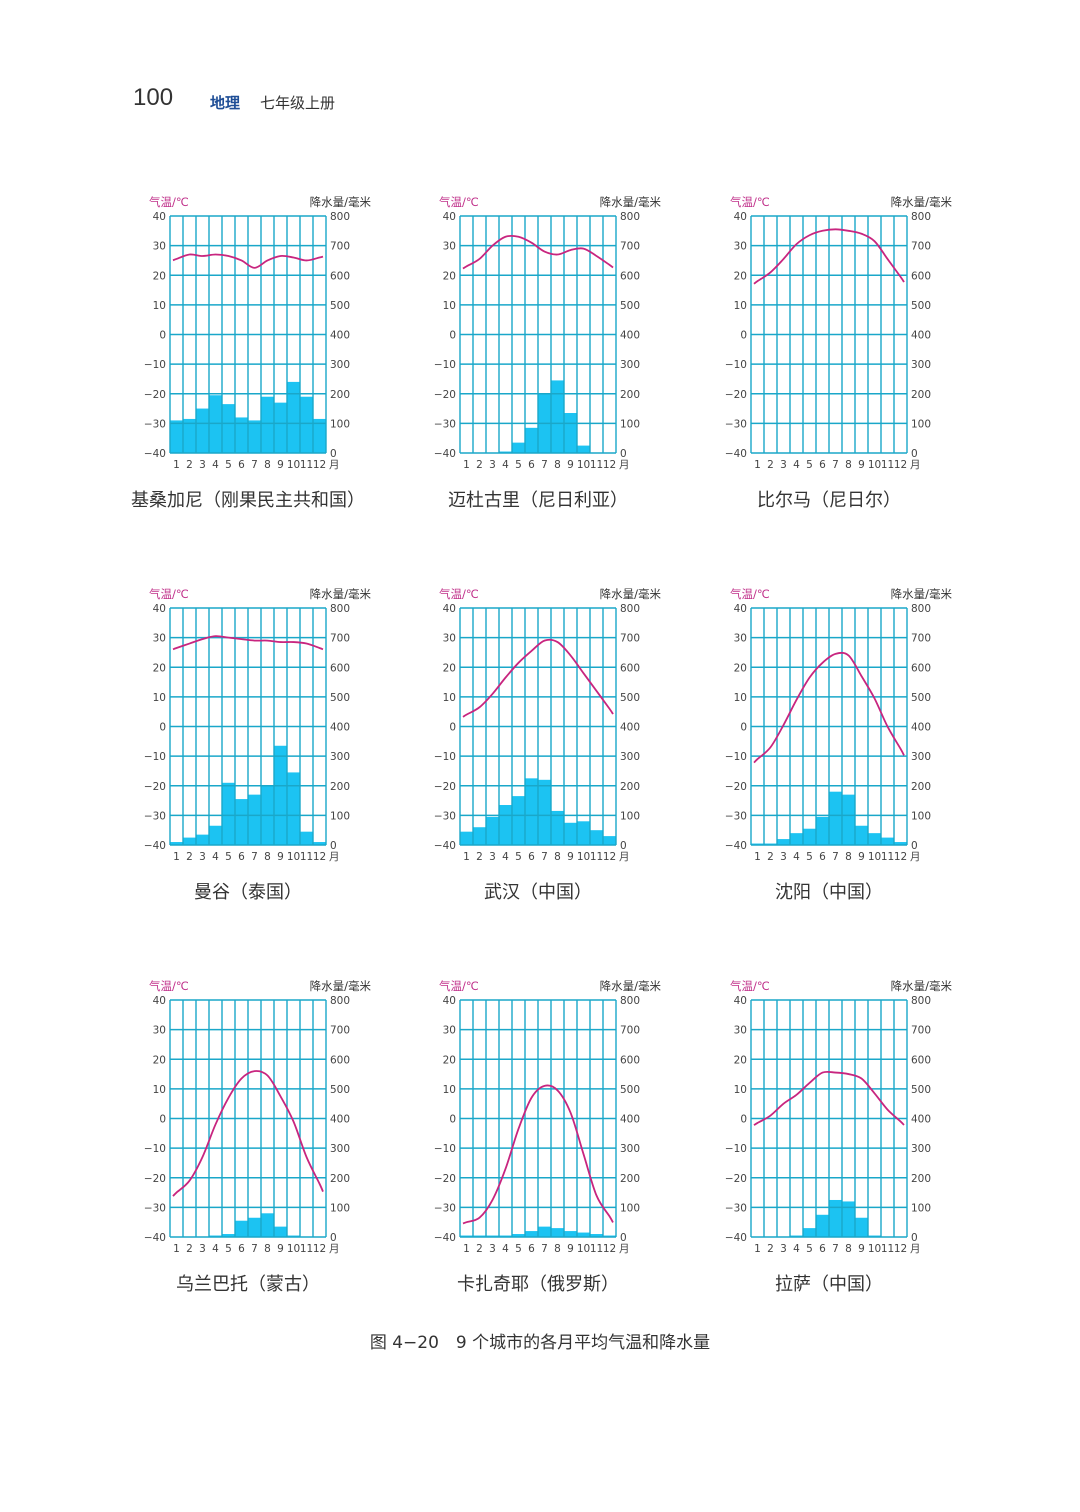 The image size is (1080, 1512). What do you see at coordinates (848, 465) in the screenshot?
I see `month-tick-label: 8` at bounding box center [848, 465].